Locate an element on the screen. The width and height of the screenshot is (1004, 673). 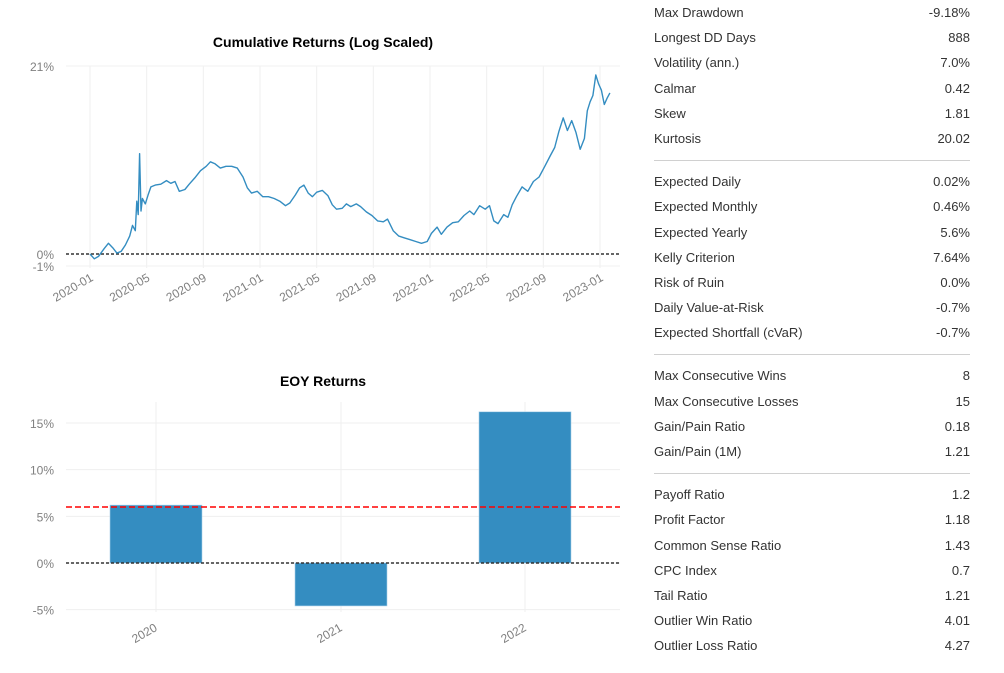
metric-label: Profit Factor is located at coordinates (689, 520).